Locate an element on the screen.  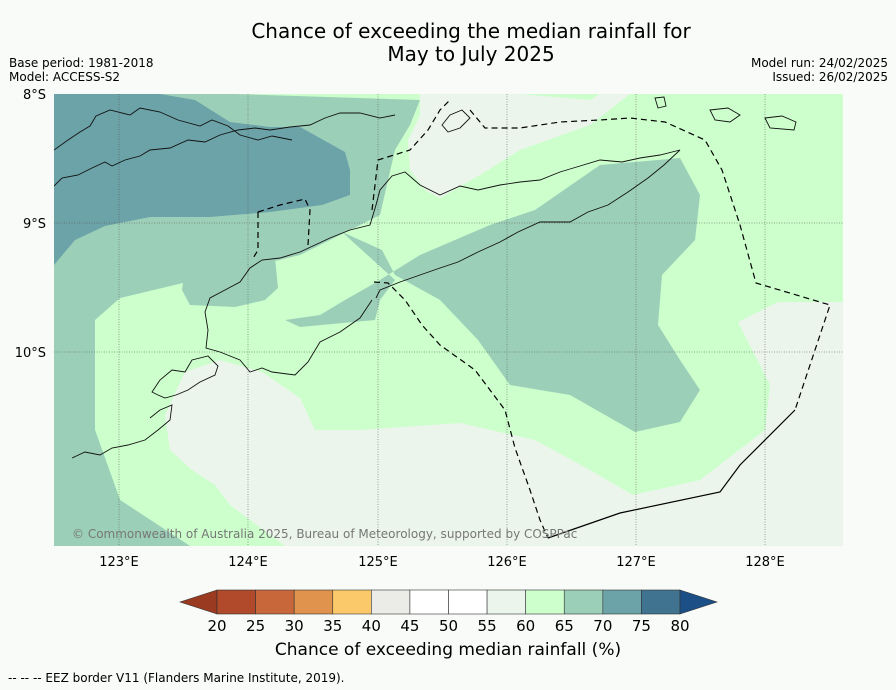
colorbar-tick-label: 45 is located at coordinates (409, 626).